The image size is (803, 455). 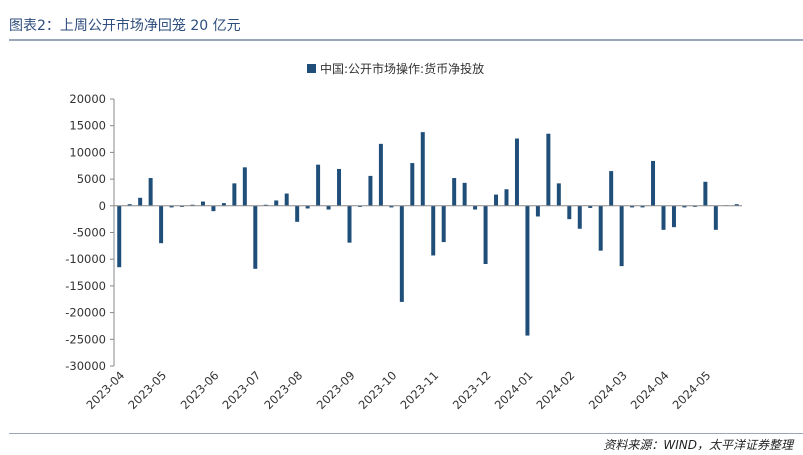 I want to click on x-tick-label: 2023-08, so click(x=283, y=390).